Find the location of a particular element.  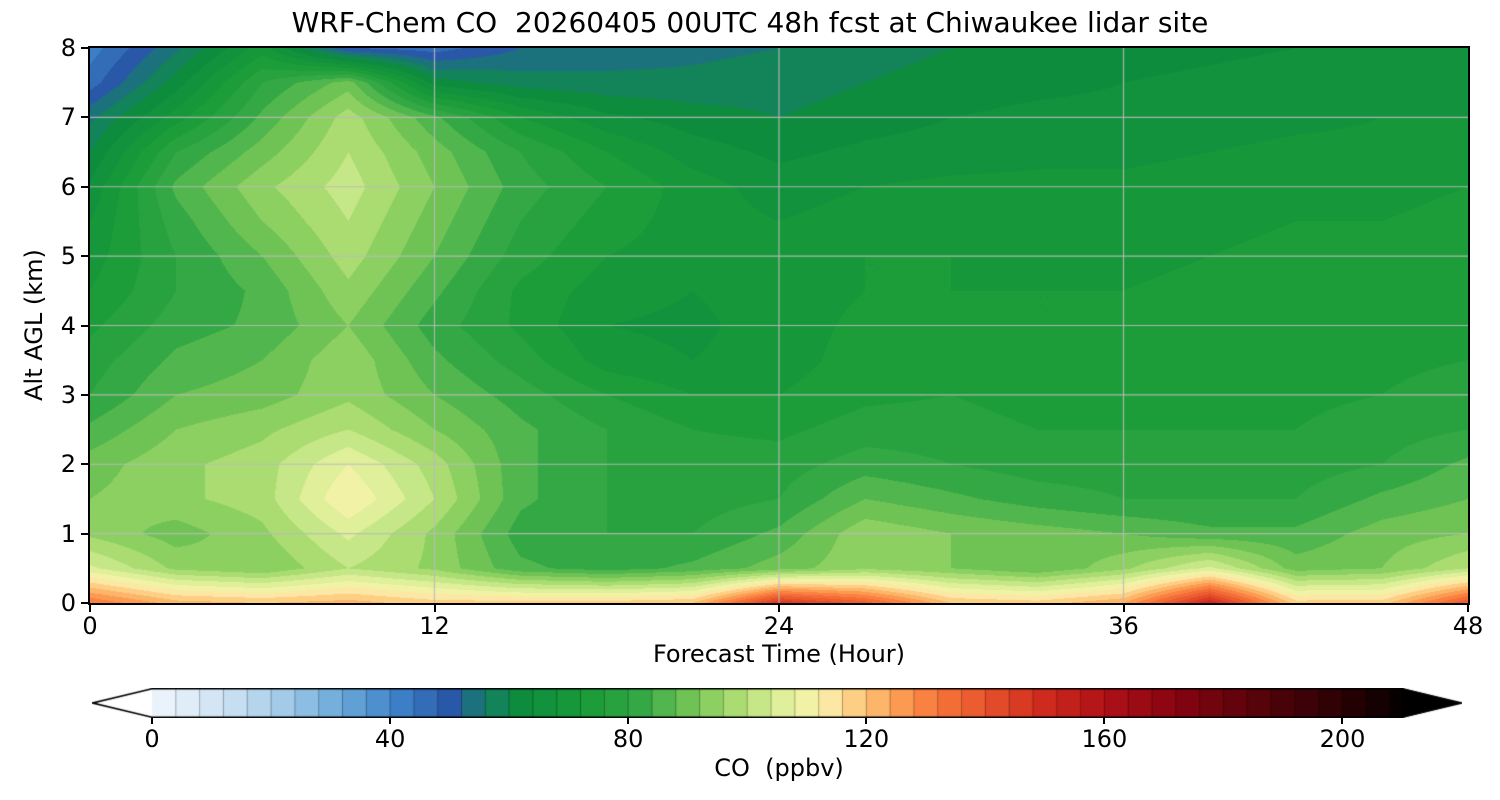

y-tick-label: 1 is located at coordinates (68, 533).